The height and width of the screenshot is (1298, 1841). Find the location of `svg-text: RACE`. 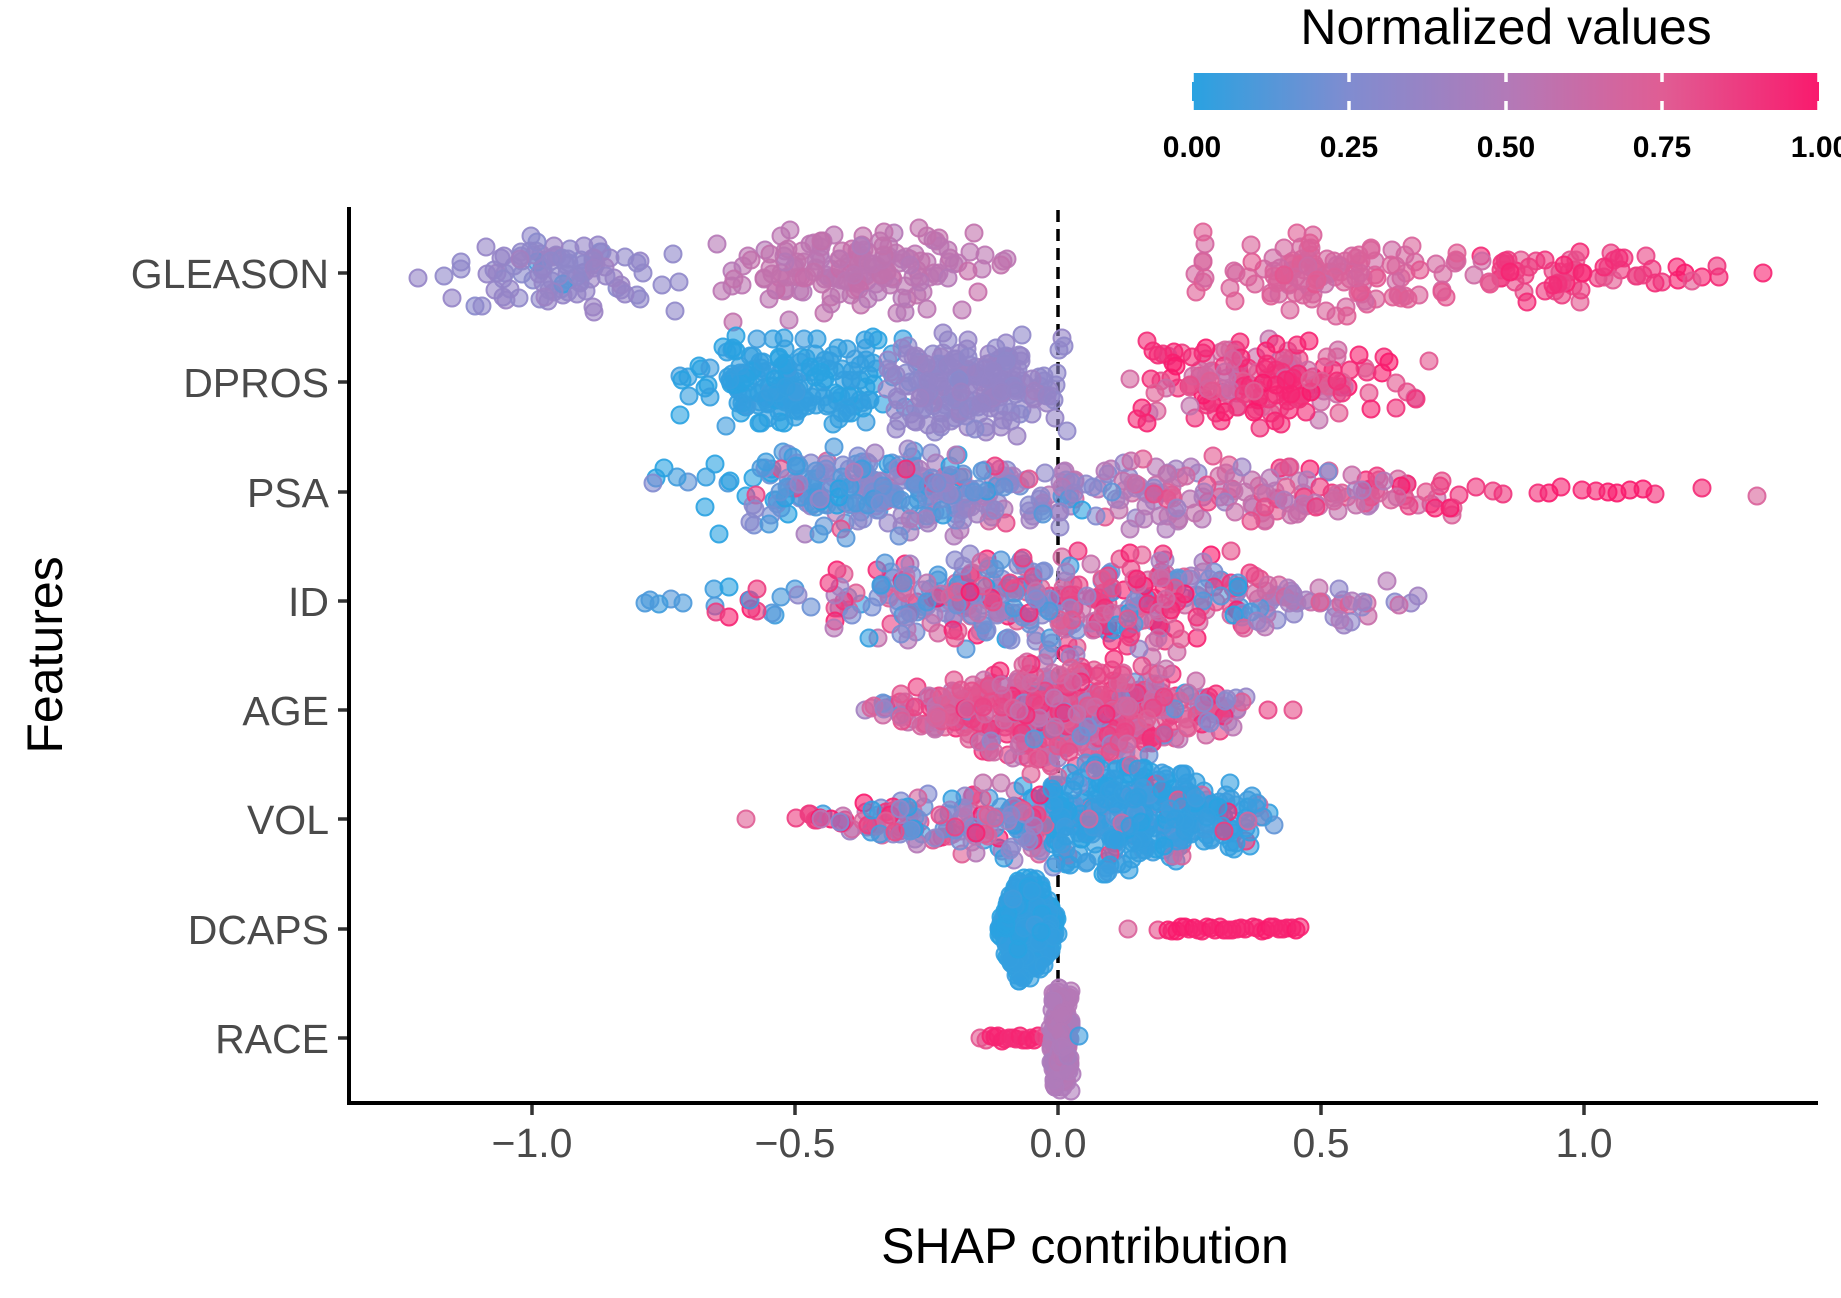

svg-text: RACE is located at coordinates (272, 1039).